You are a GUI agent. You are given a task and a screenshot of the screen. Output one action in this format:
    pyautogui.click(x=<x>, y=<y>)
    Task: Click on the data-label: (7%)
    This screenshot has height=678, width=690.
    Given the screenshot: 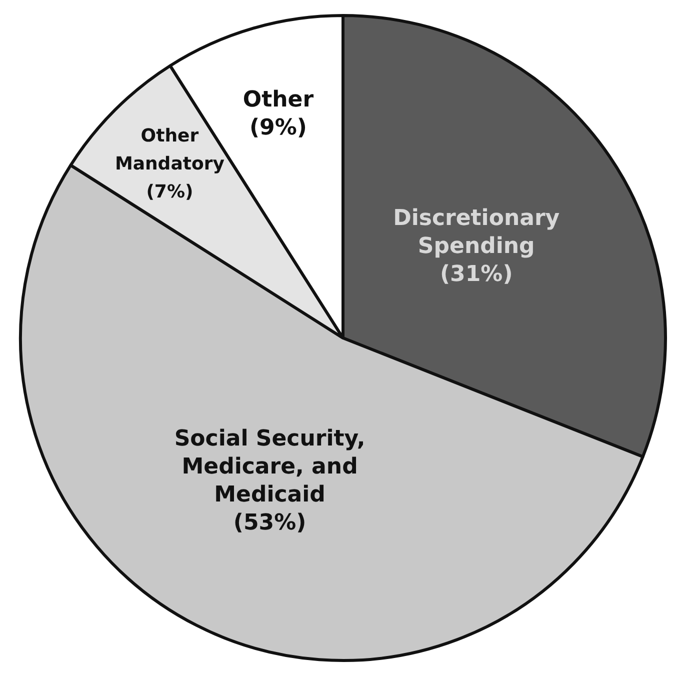 What is the action you would take?
    pyautogui.click(x=170, y=191)
    